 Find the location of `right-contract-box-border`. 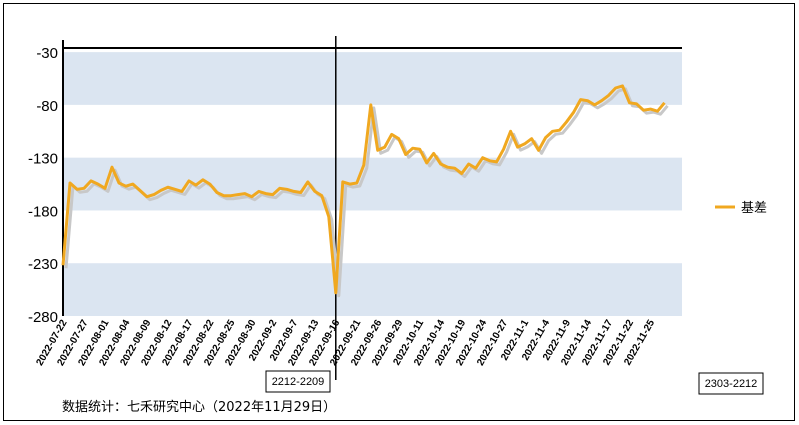

right-contract-box-border is located at coordinates (731, 383).